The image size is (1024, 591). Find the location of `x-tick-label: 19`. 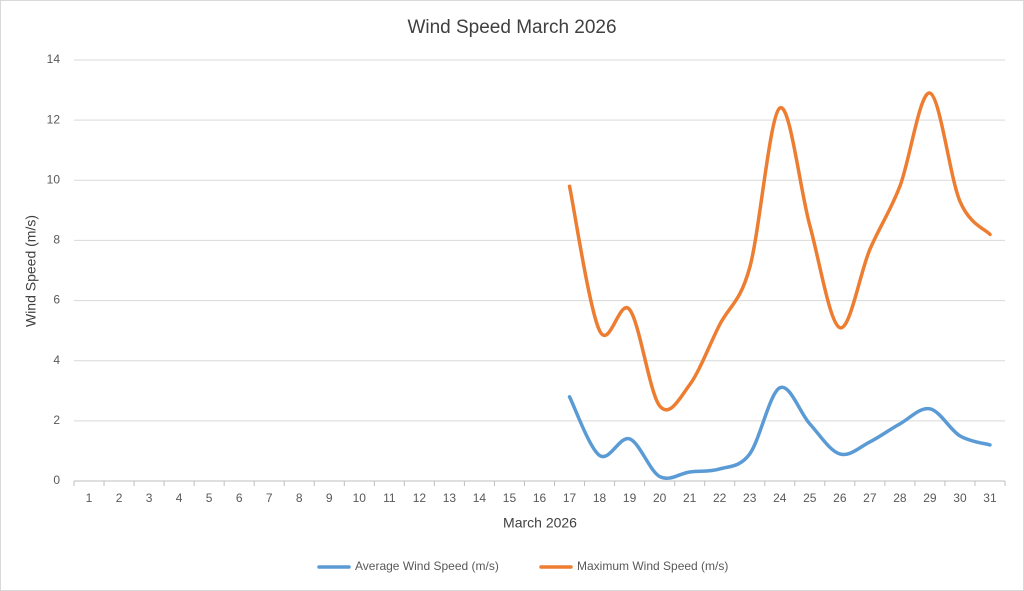

x-tick-label: 19 is located at coordinates (630, 498).